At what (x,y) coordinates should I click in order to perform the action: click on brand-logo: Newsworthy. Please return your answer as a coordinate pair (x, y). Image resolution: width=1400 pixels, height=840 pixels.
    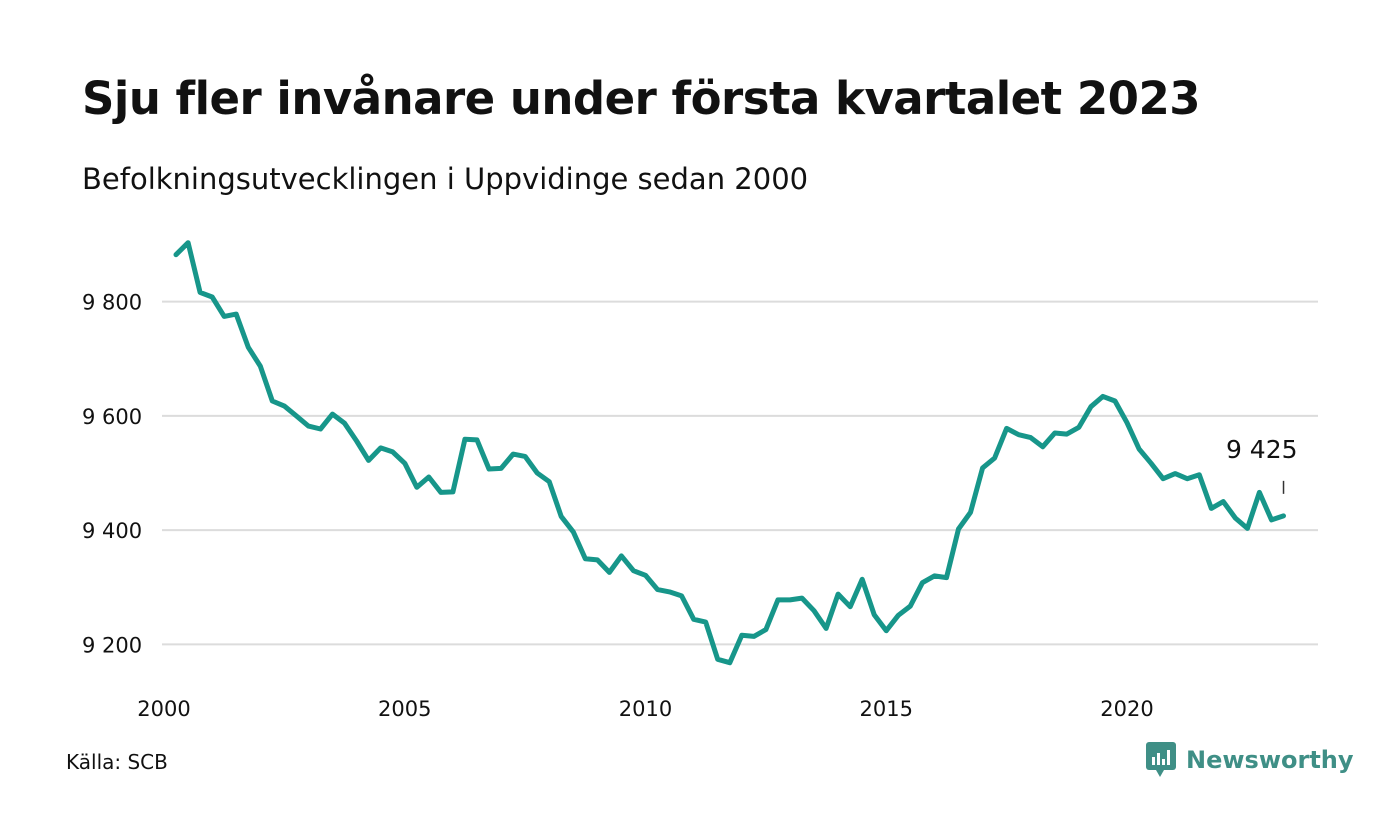
    Looking at the image, I should click on (1250, 760).